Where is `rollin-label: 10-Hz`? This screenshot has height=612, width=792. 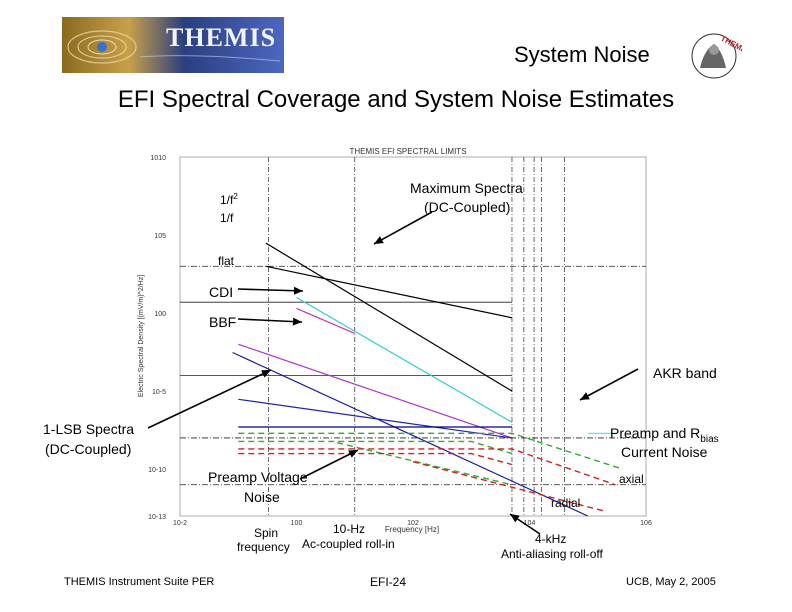
rollin-label: 10-Hz is located at coordinates (349, 529).